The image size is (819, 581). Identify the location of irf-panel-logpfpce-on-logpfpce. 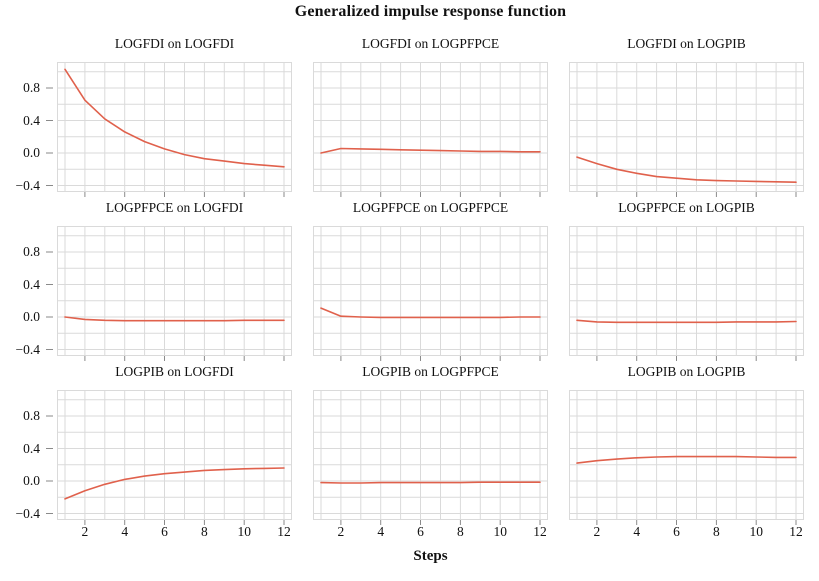
(430, 293).